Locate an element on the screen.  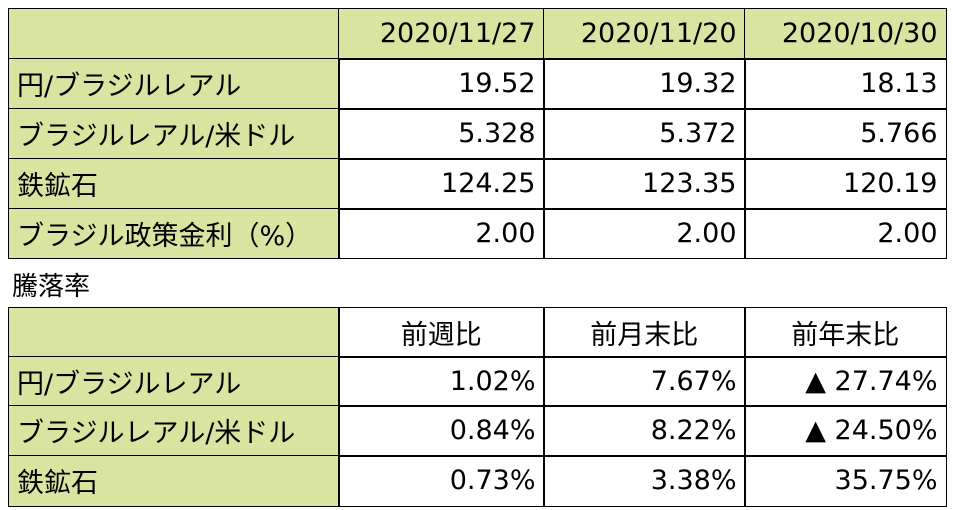
row-label: ブラジル政策金利（%） is located at coordinates (174, 233).